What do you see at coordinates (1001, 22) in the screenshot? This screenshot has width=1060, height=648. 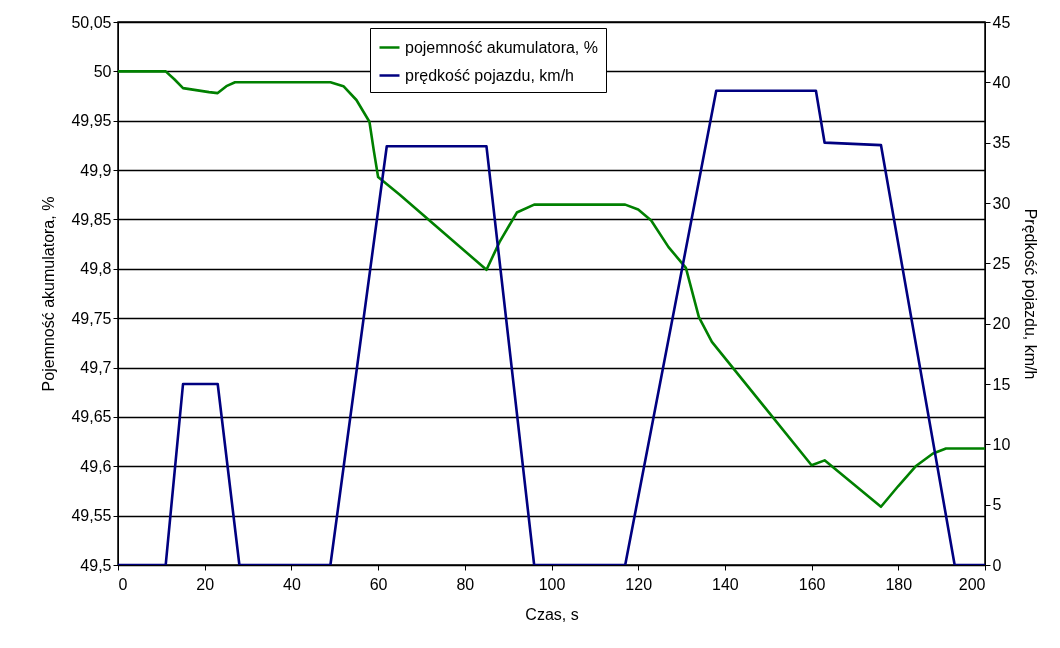 I see `y2-tick-label: 45` at bounding box center [1001, 22].